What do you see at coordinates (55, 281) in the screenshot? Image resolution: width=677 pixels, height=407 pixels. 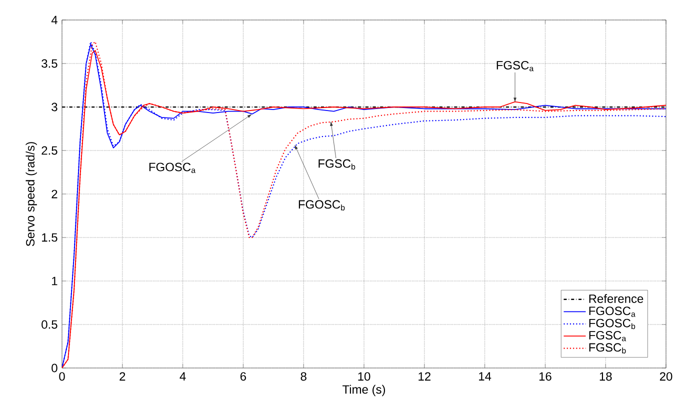 I see `y-tick-label: 1` at bounding box center [55, 281].